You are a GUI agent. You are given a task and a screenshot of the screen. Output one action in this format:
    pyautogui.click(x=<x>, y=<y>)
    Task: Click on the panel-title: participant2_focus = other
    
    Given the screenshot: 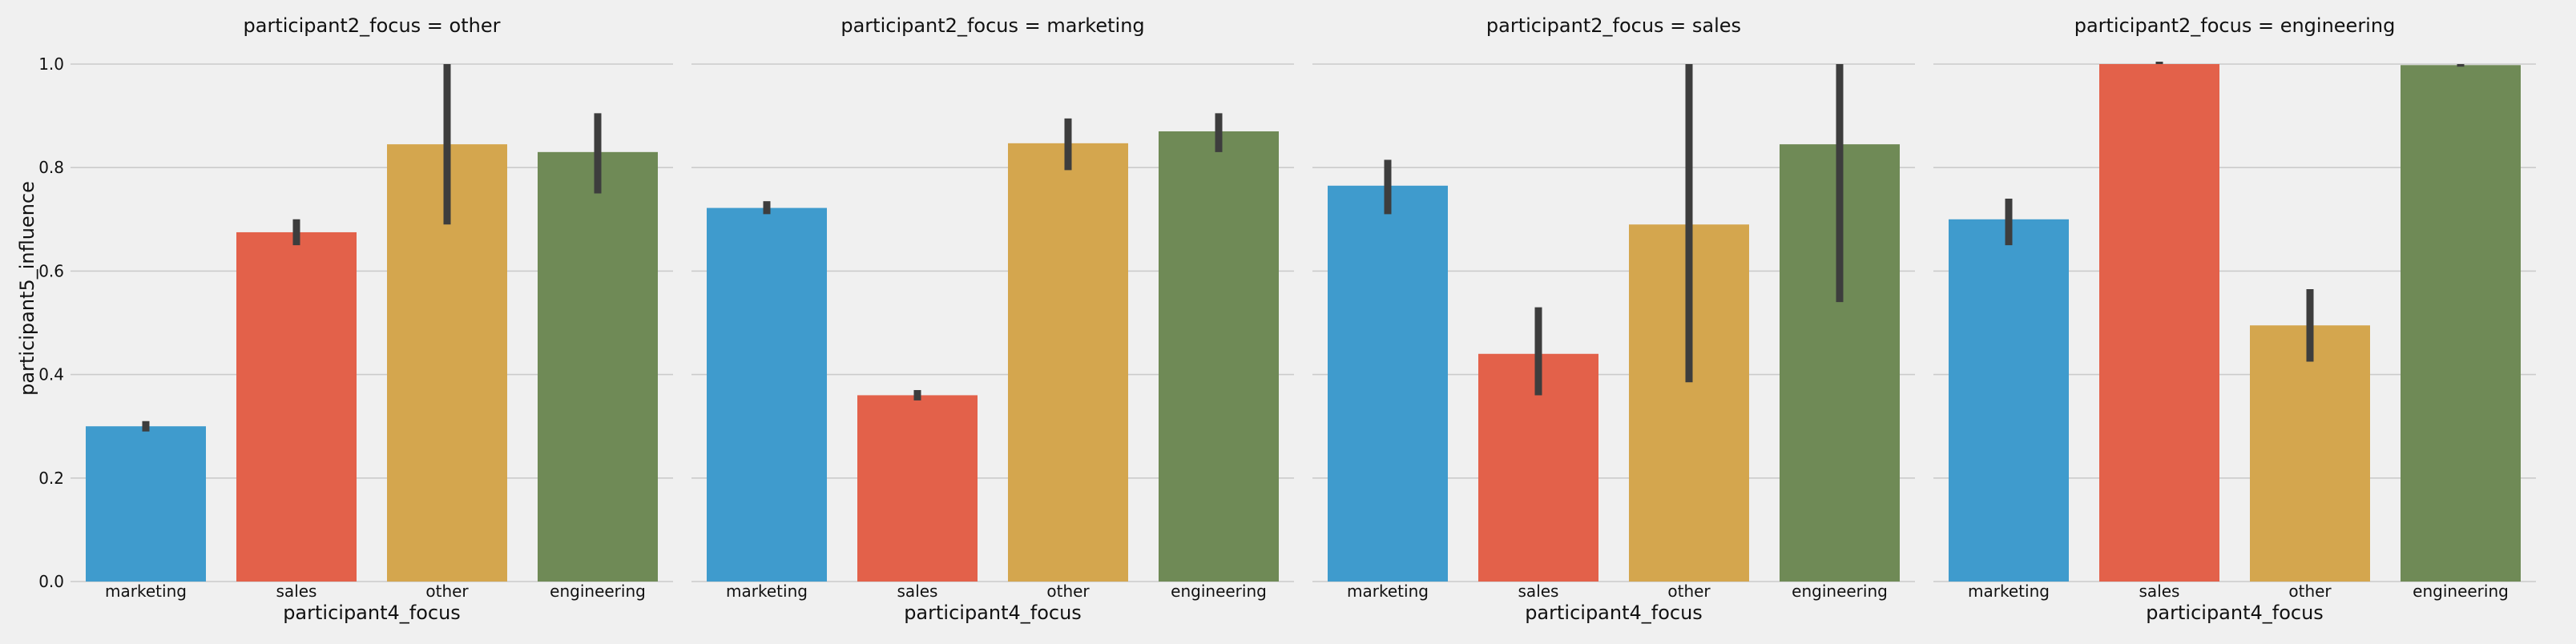 What is the action you would take?
    pyautogui.click(x=372, y=26)
    